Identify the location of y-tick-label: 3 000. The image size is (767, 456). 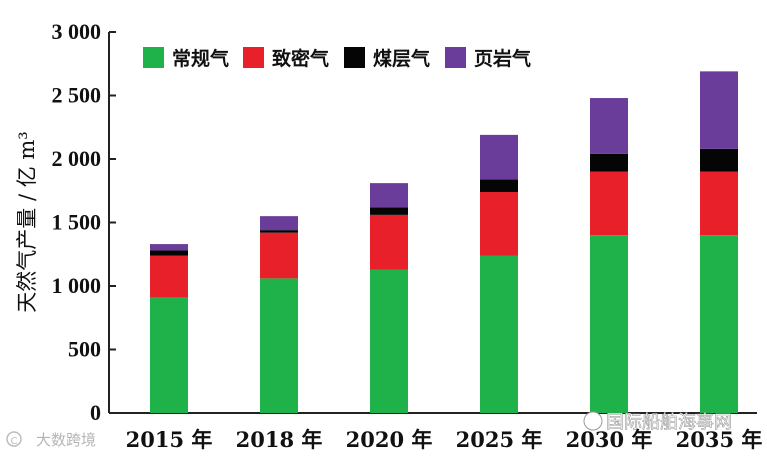
(77, 31).